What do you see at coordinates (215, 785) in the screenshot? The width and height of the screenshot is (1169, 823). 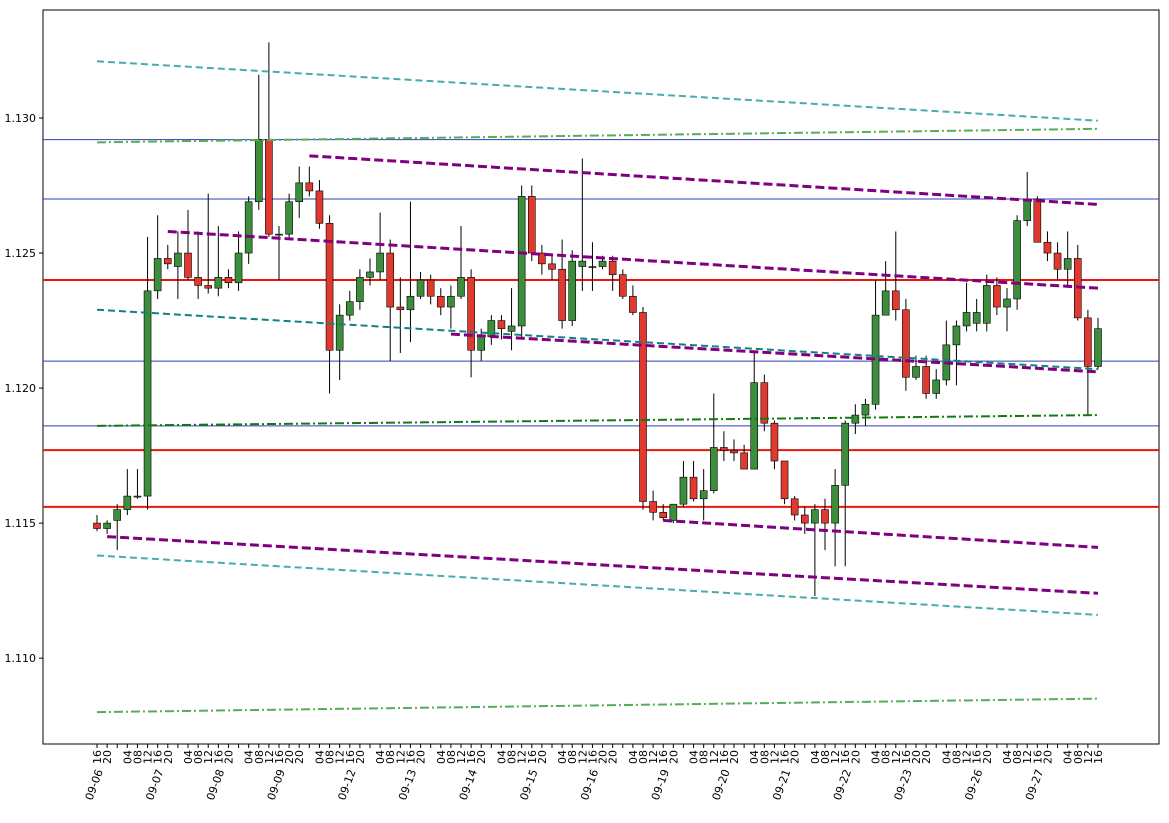 I see `date-label: 09-08` at bounding box center [215, 785].